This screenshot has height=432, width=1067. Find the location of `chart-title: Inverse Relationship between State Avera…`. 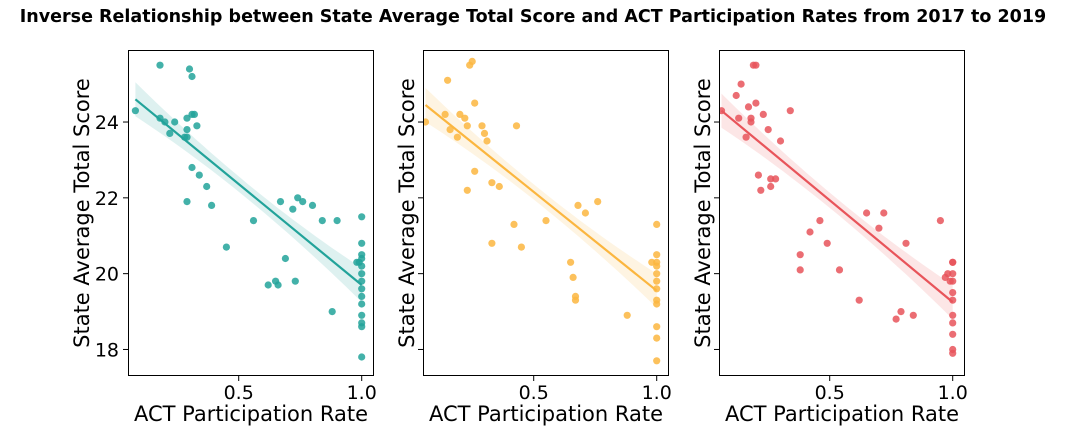

chart-title: Inverse Relationship between State Avera… is located at coordinates (533, 17).